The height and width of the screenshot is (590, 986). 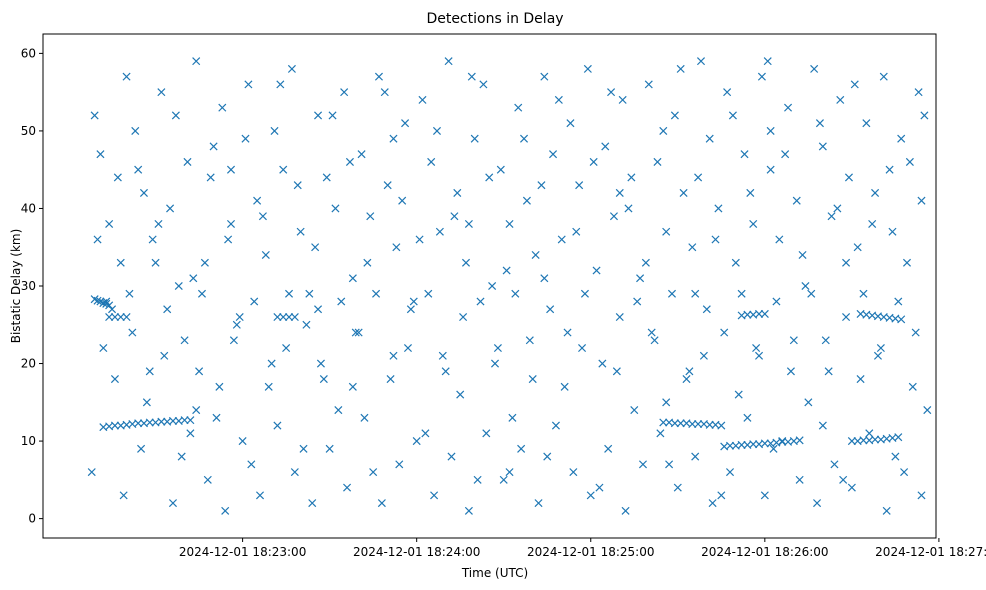 What do you see at coordinates (494, 573) in the screenshot?
I see `x-axis-label: Time (UTC)` at bounding box center [494, 573].